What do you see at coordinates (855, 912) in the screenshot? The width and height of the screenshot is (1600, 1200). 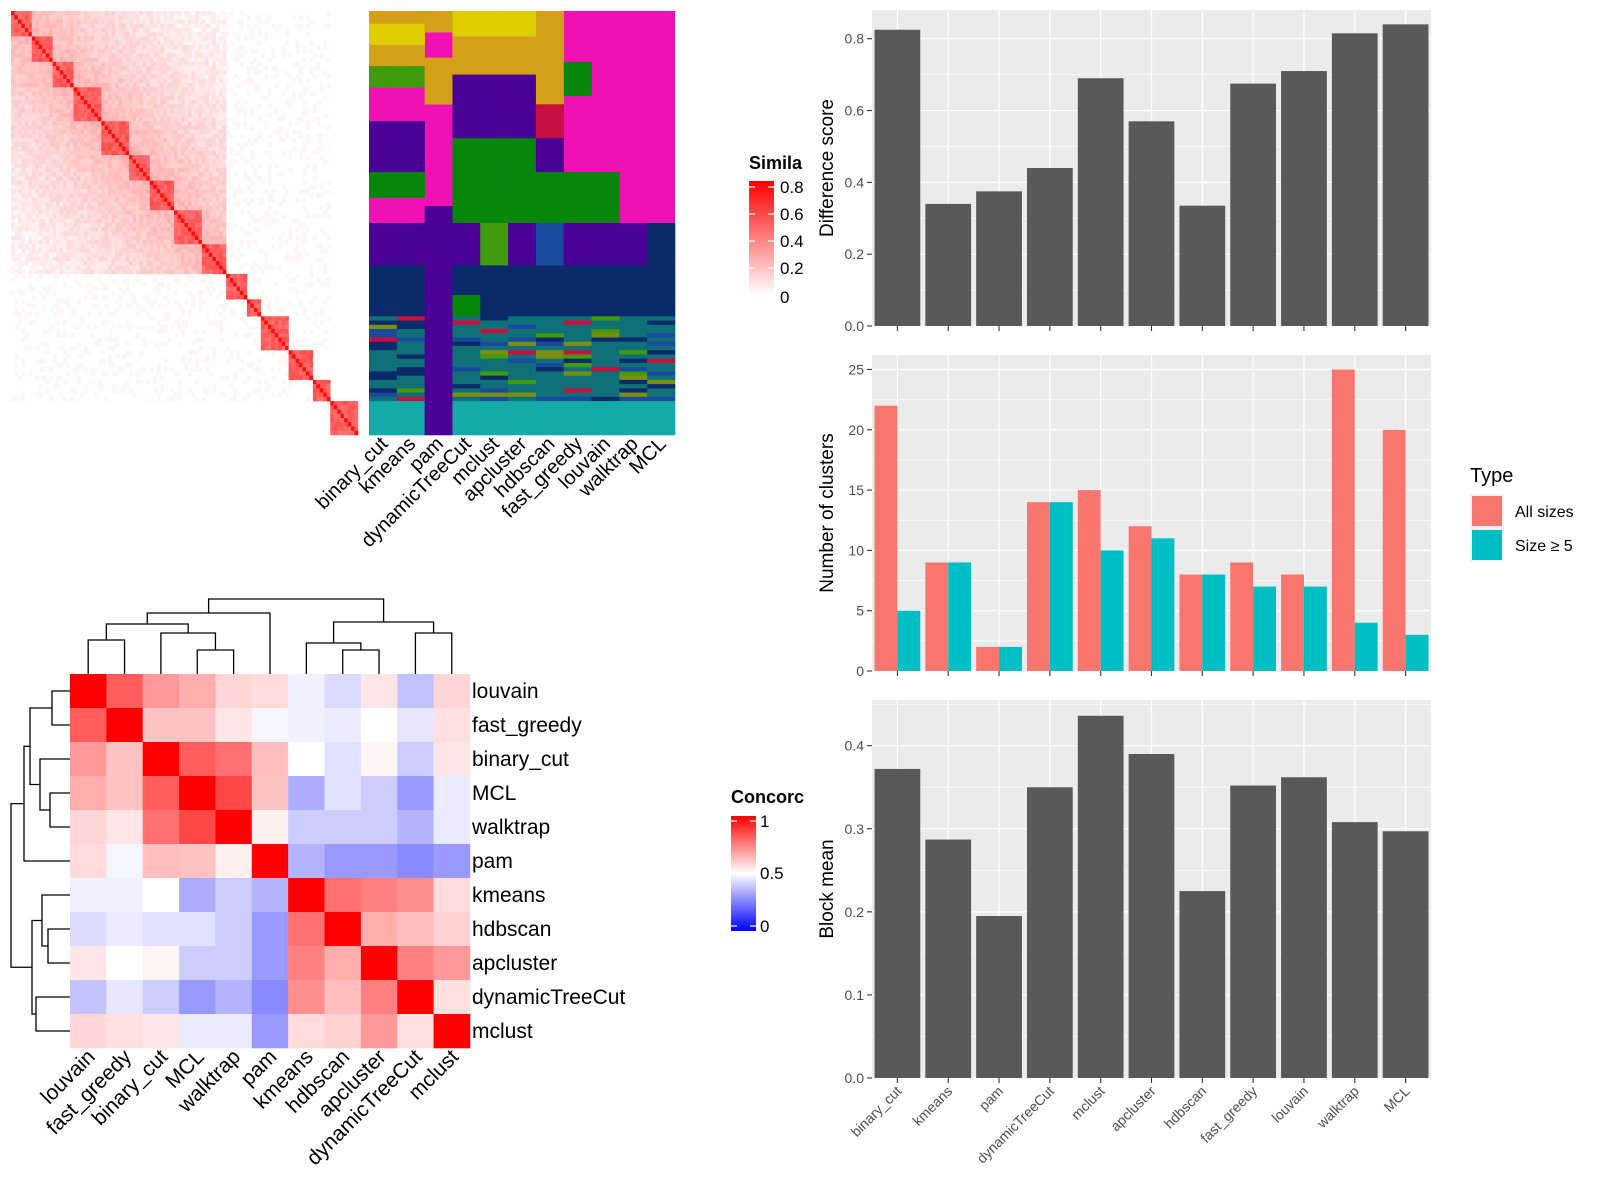 I see `y-tick-label: 0.2` at bounding box center [855, 912].